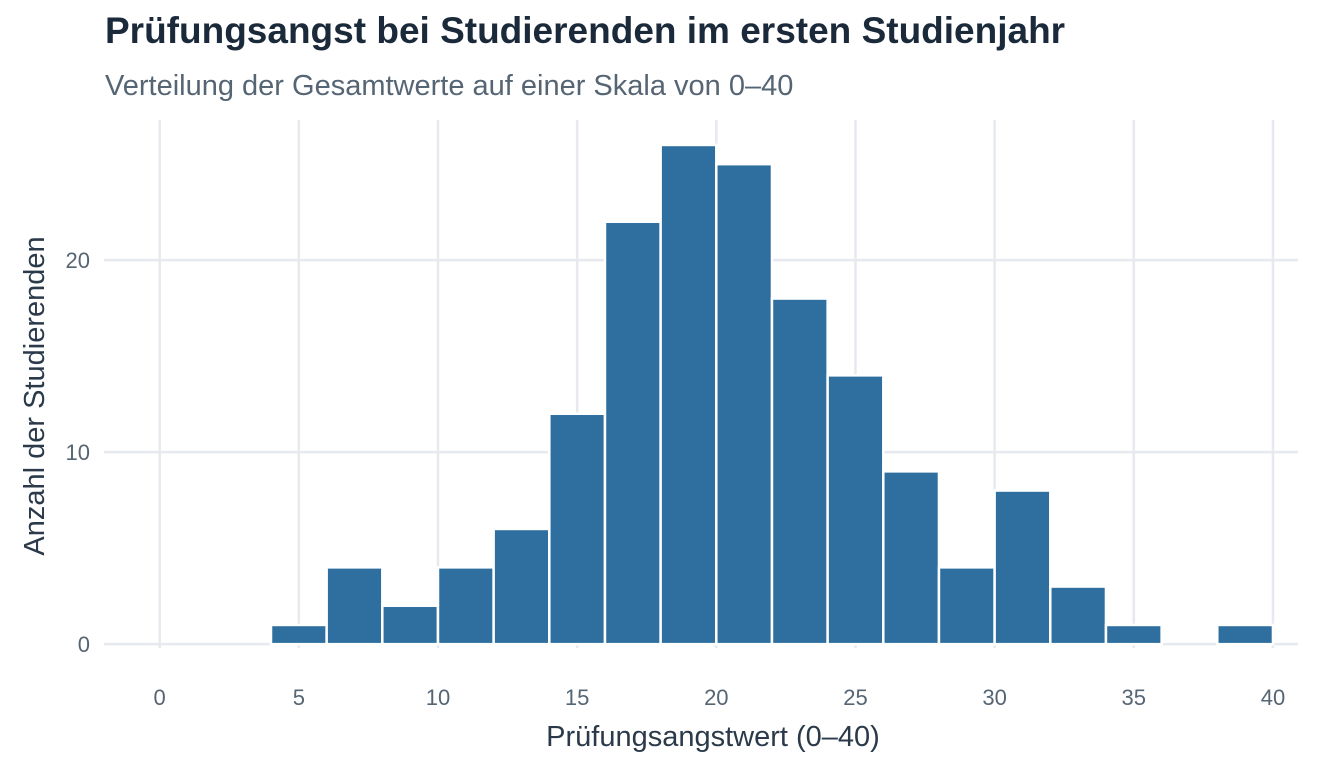 This screenshot has width=1344, height=768. What do you see at coordinates (1273, 697) in the screenshot?
I see `x-tick-label-40: 40` at bounding box center [1273, 697].